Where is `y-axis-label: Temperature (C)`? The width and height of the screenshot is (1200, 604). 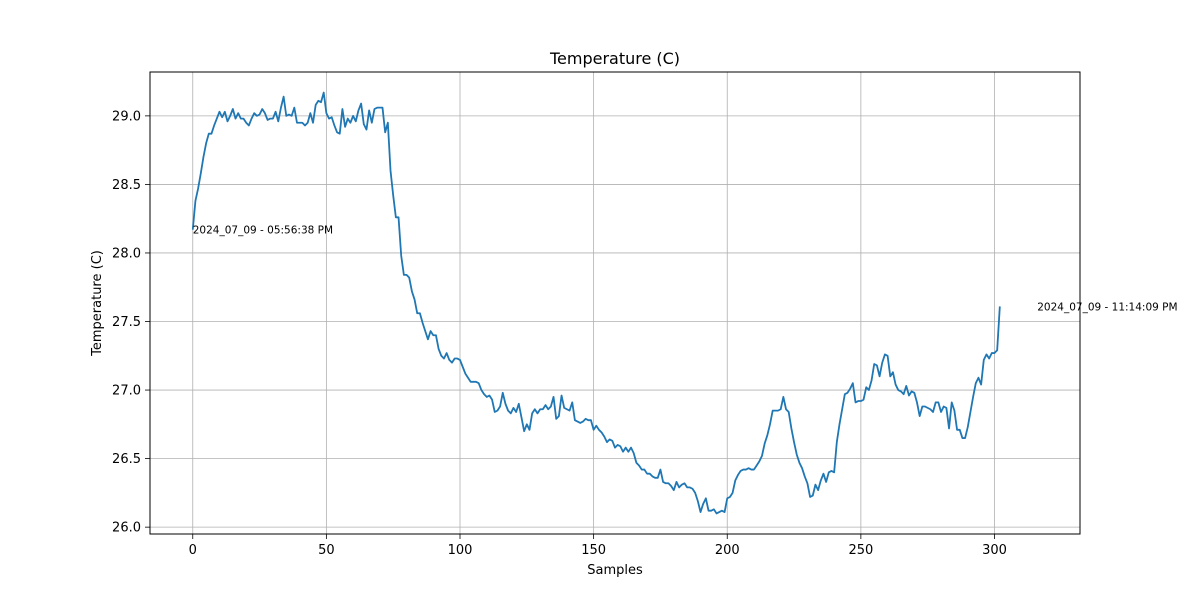 y-axis-label: Temperature (C) is located at coordinates (97, 303).